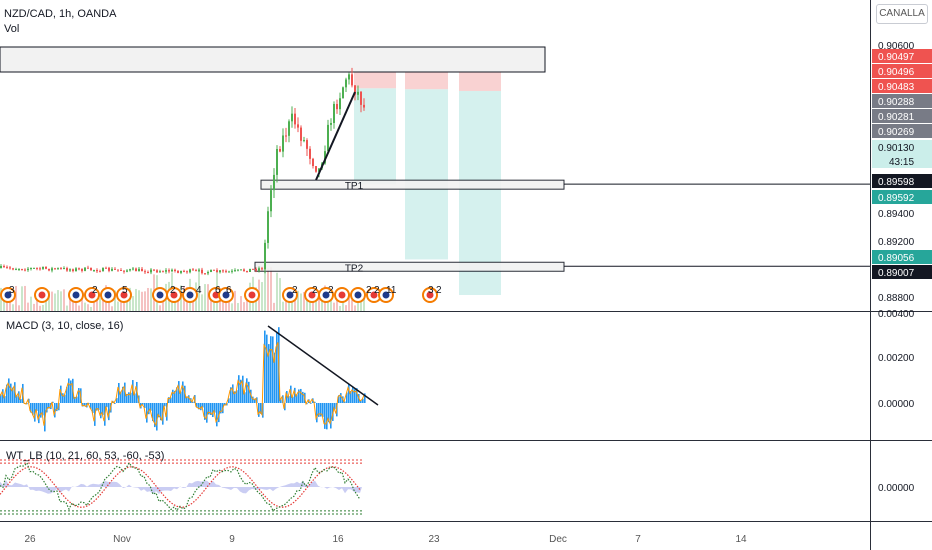 The width and height of the screenshot is (932, 550). What do you see at coordinates (273, 59) in the screenshot?
I see `supply-zone` at bounding box center [273, 59].